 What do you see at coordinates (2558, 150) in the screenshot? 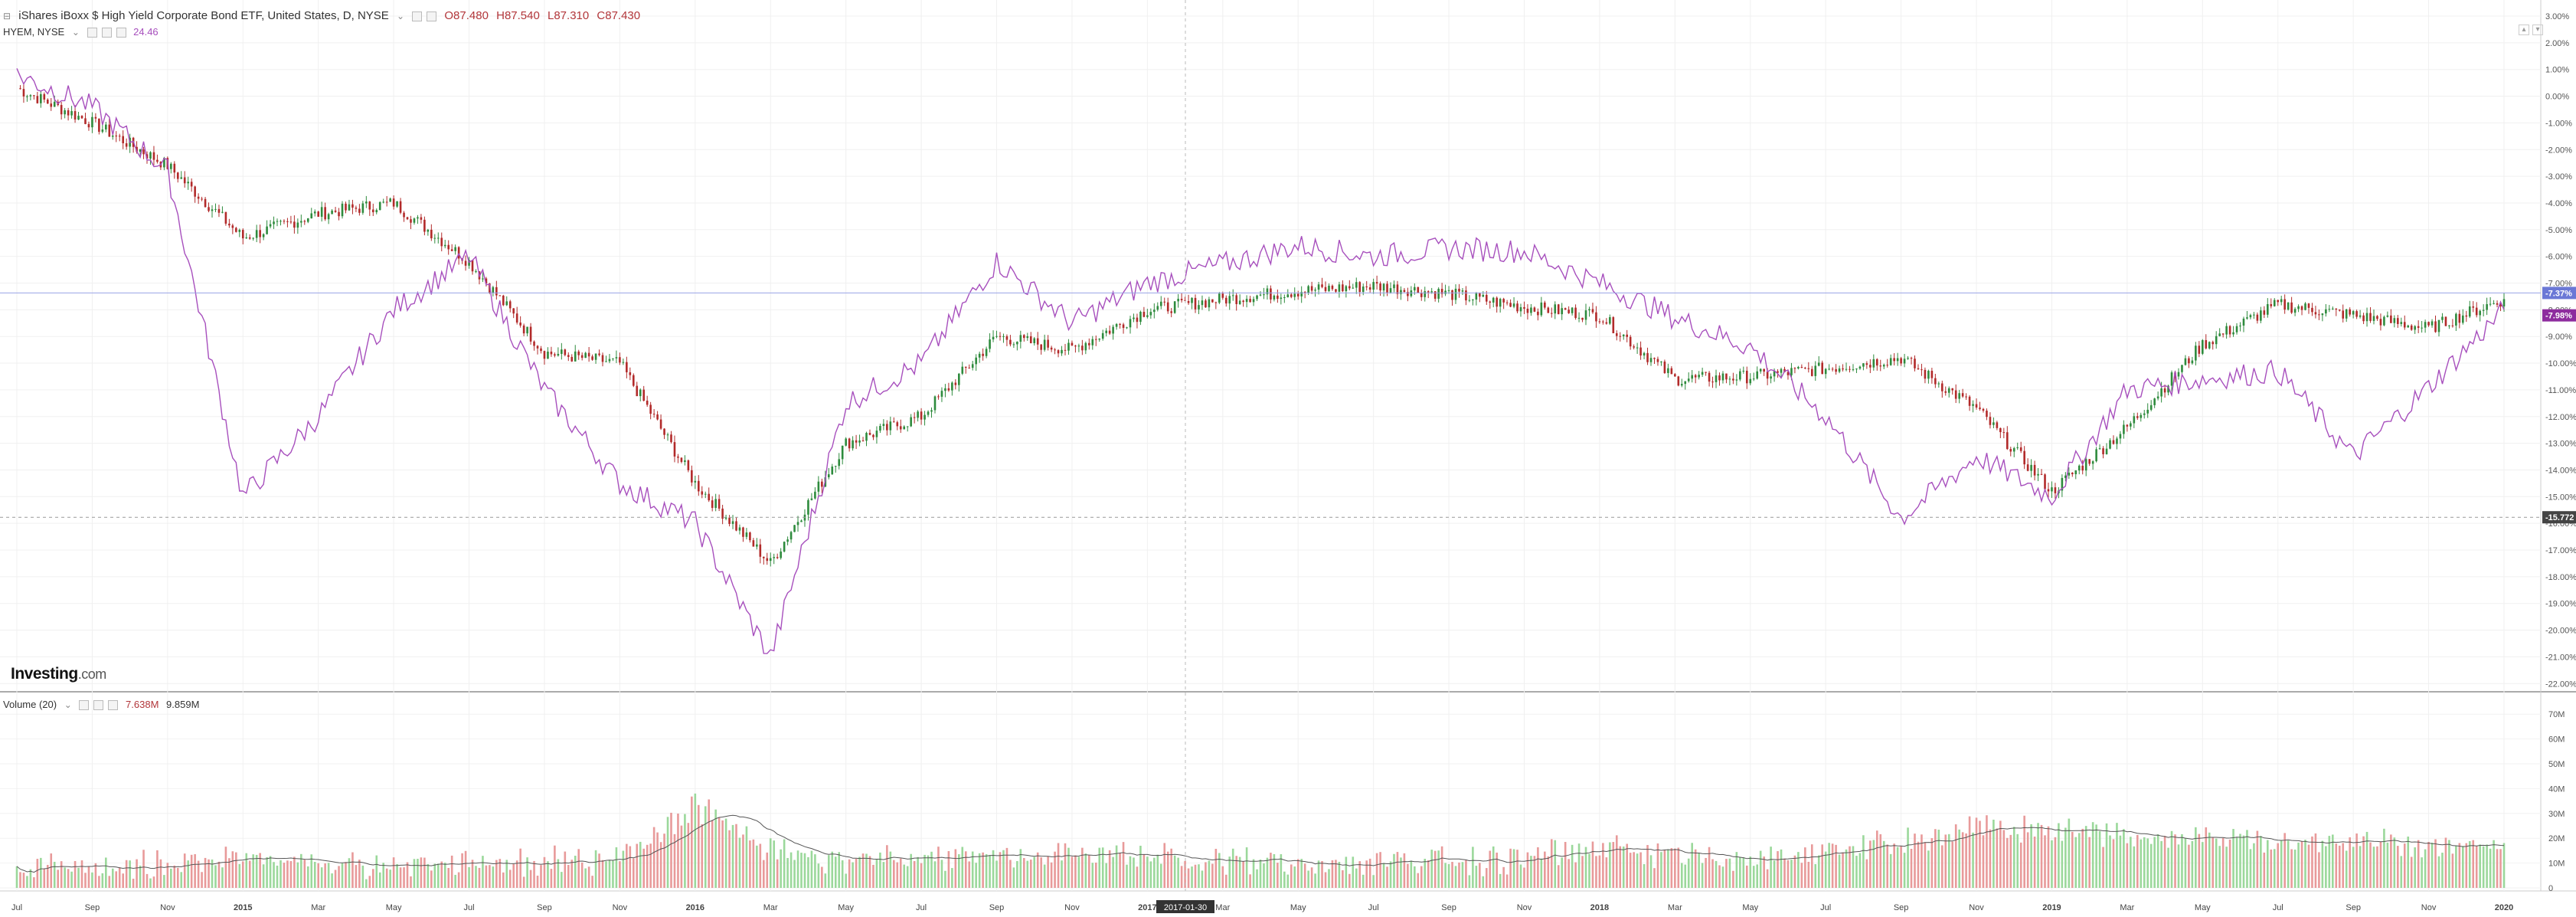
I see `price-tick-label: -2.00%` at bounding box center [2558, 150].